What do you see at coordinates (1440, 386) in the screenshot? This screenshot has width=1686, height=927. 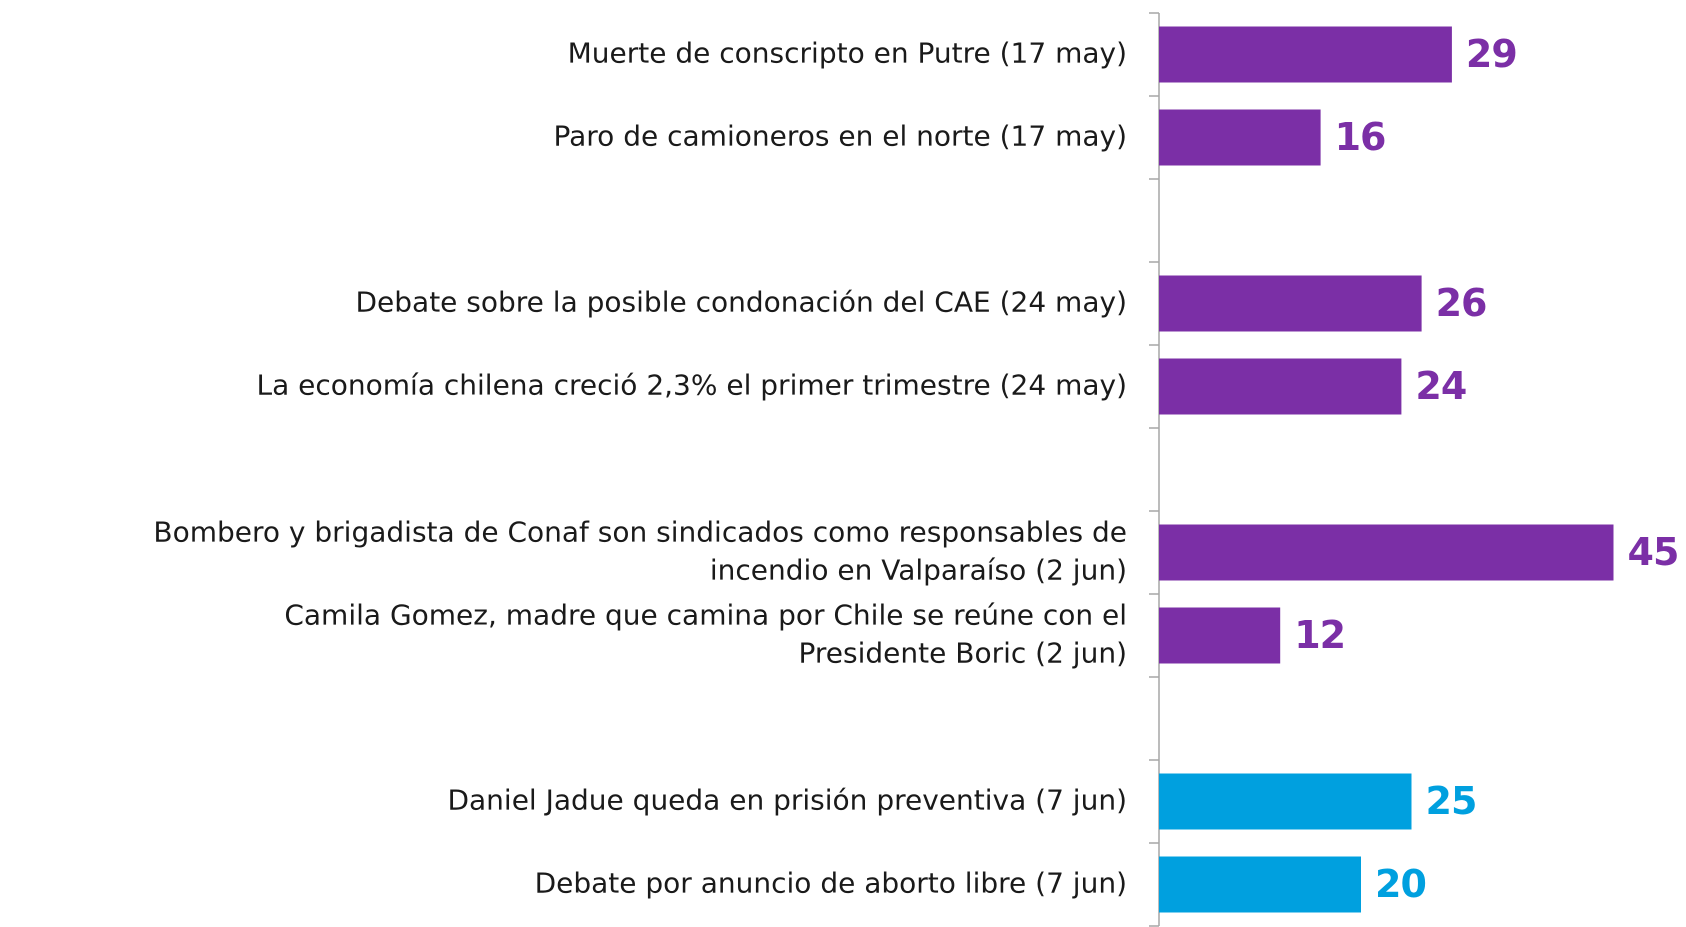 I see `value-label: 24` at bounding box center [1440, 386].